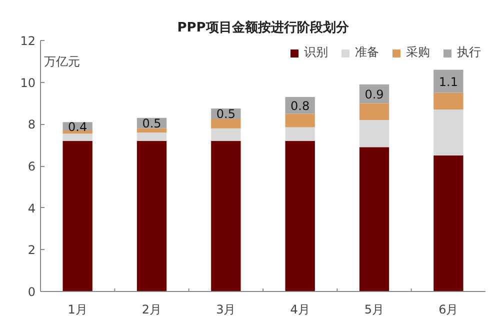 The width and height of the screenshot is (500, 321). I want to click on x-tick-label: 6月, so click(448, 309).